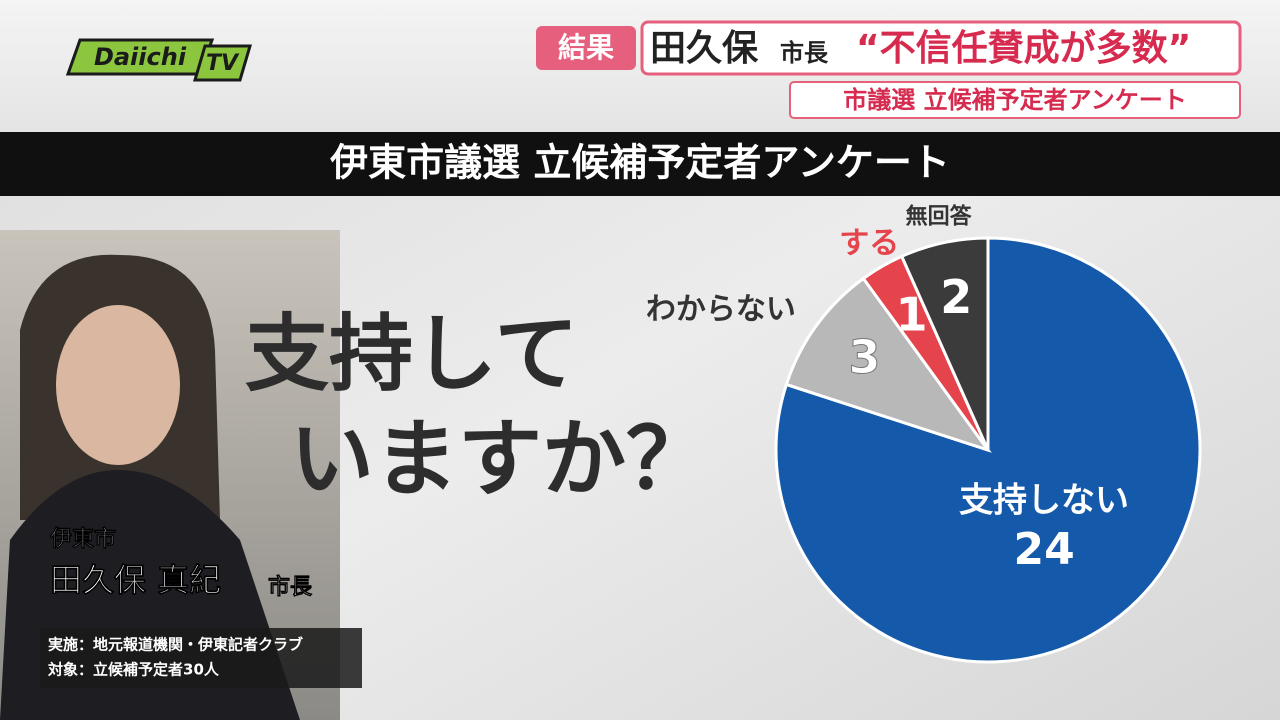  I want to click on question: 支持して, so click(411, 354).